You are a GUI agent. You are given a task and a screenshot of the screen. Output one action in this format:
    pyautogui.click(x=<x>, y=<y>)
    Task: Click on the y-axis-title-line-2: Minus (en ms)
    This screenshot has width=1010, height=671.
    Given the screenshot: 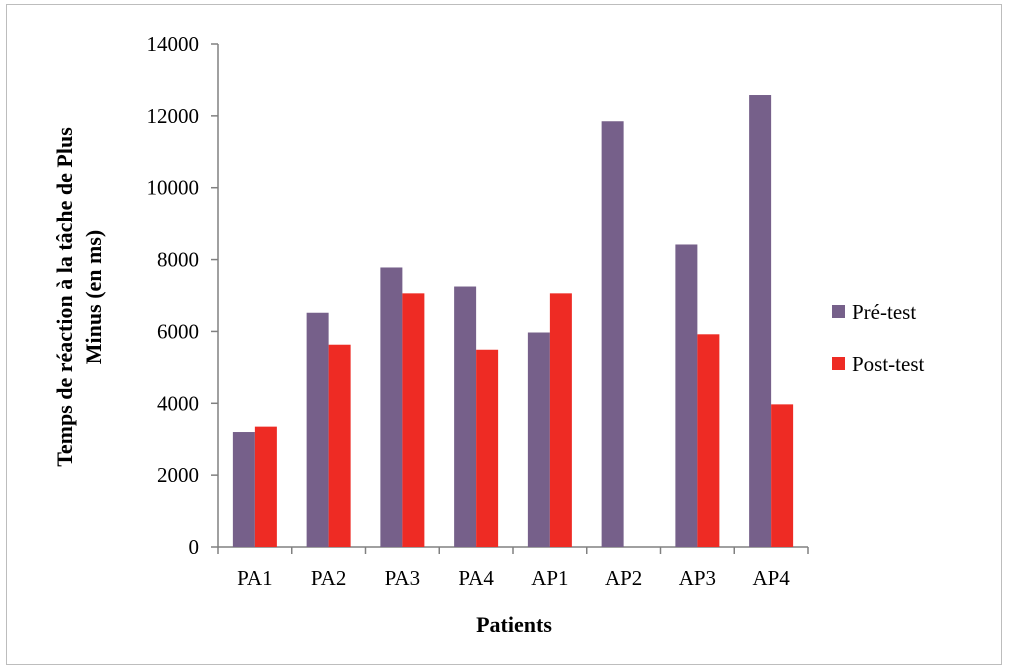 What is the action you would take?
    pyautogui.click(x=93, y=297)
    